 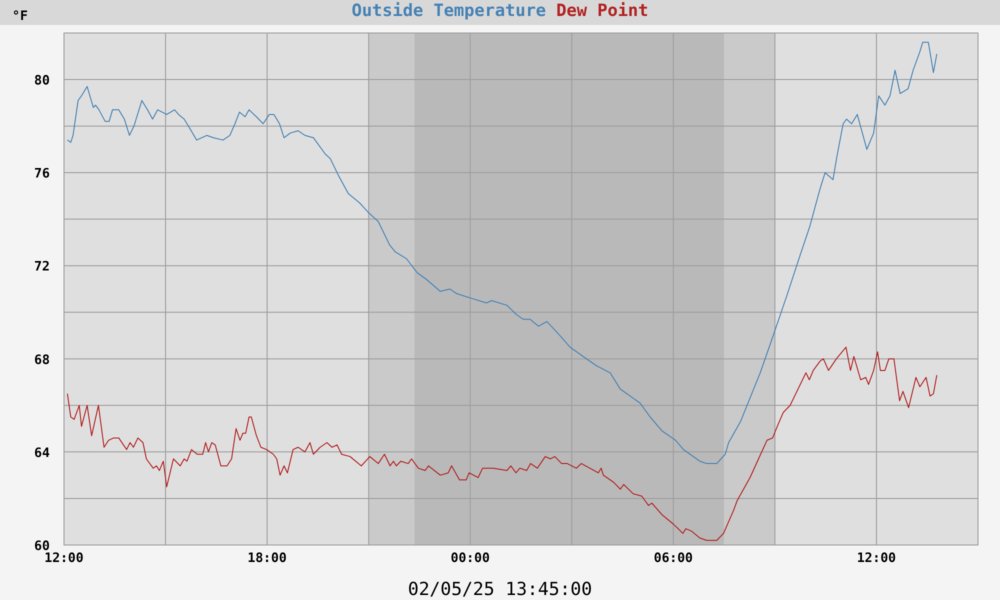 What do you see at coordinates (42, 453) in the screenshot?
I see `y-tick-label: 64` at bounding box center [42, 453].